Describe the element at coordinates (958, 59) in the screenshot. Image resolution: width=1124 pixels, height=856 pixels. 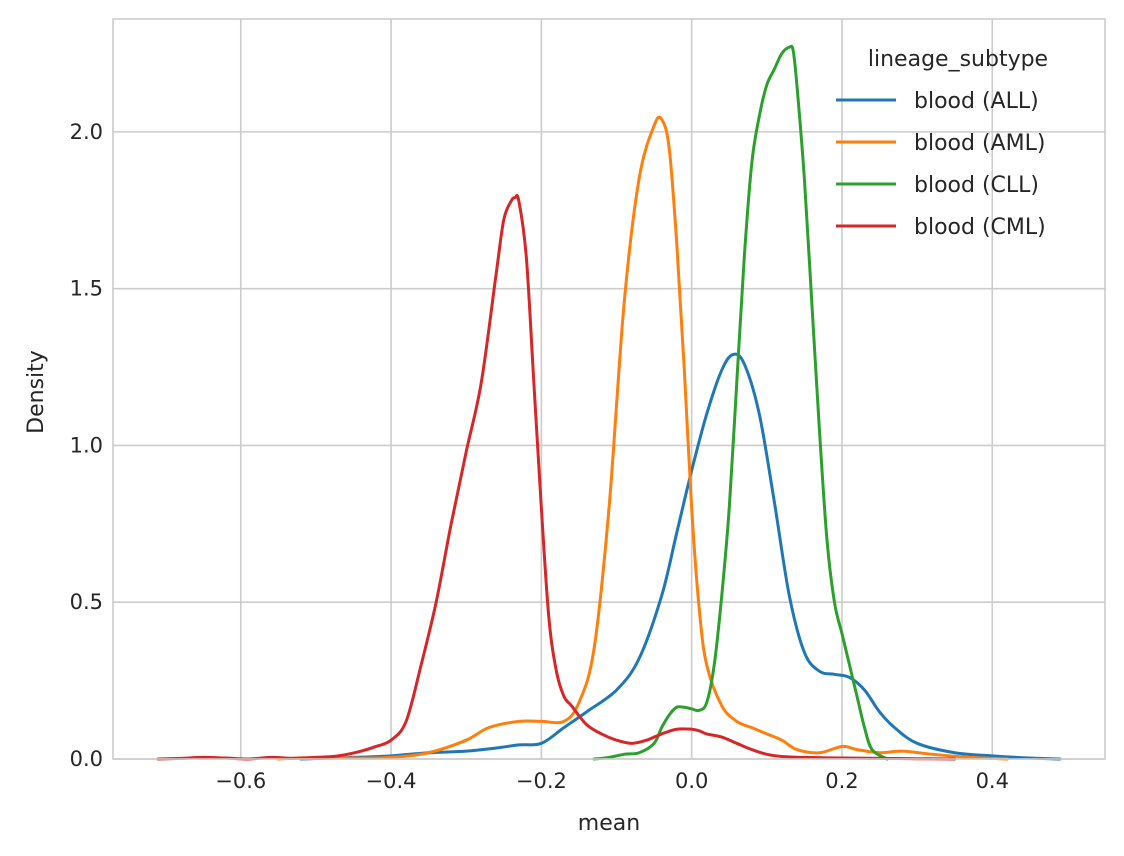
I see `legend-title: lineage_subtype` at that location.